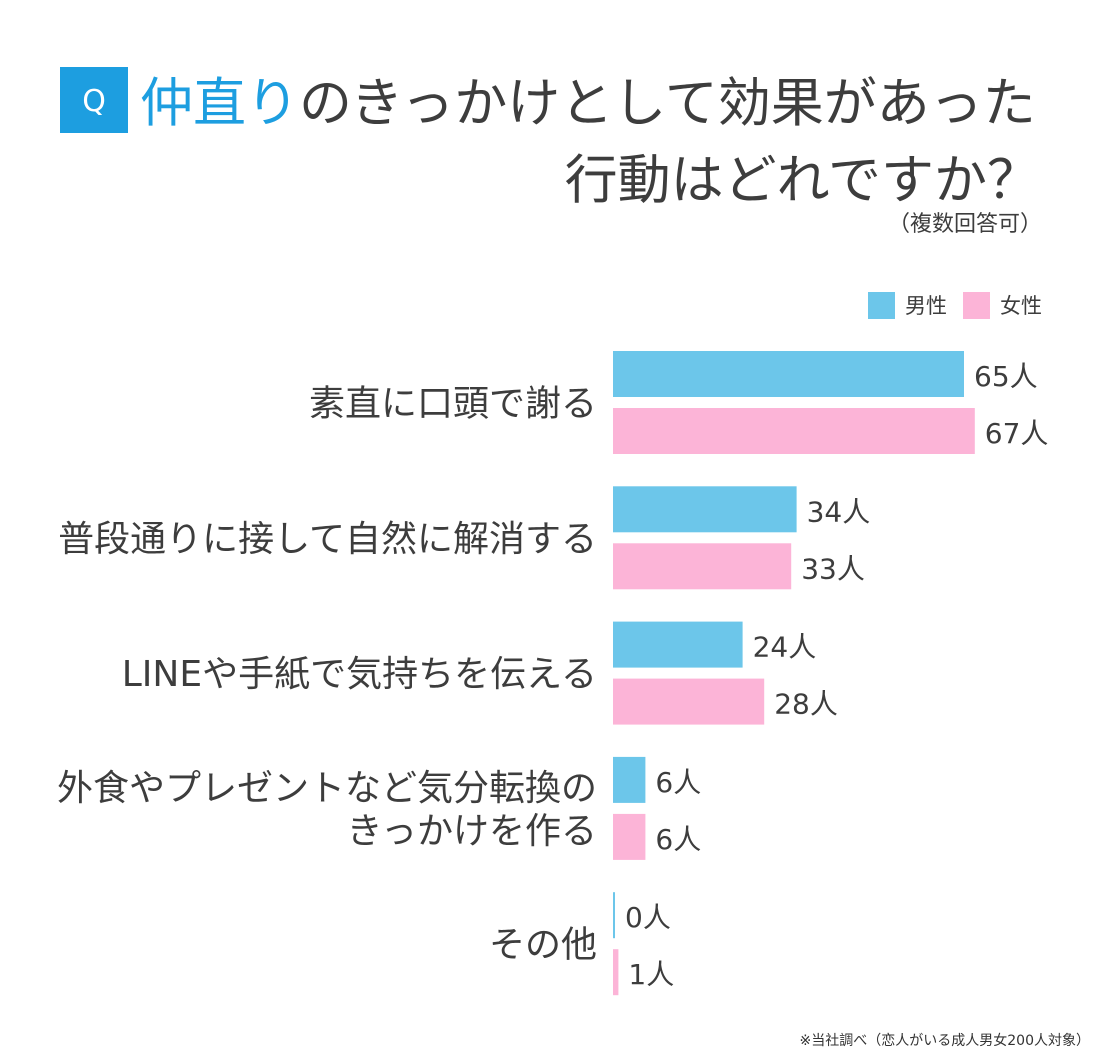 This screenshot has height=1055, width=1100. I want to click on category-label: LINEや手紙で気持ちを伝える, so click(359, 674).